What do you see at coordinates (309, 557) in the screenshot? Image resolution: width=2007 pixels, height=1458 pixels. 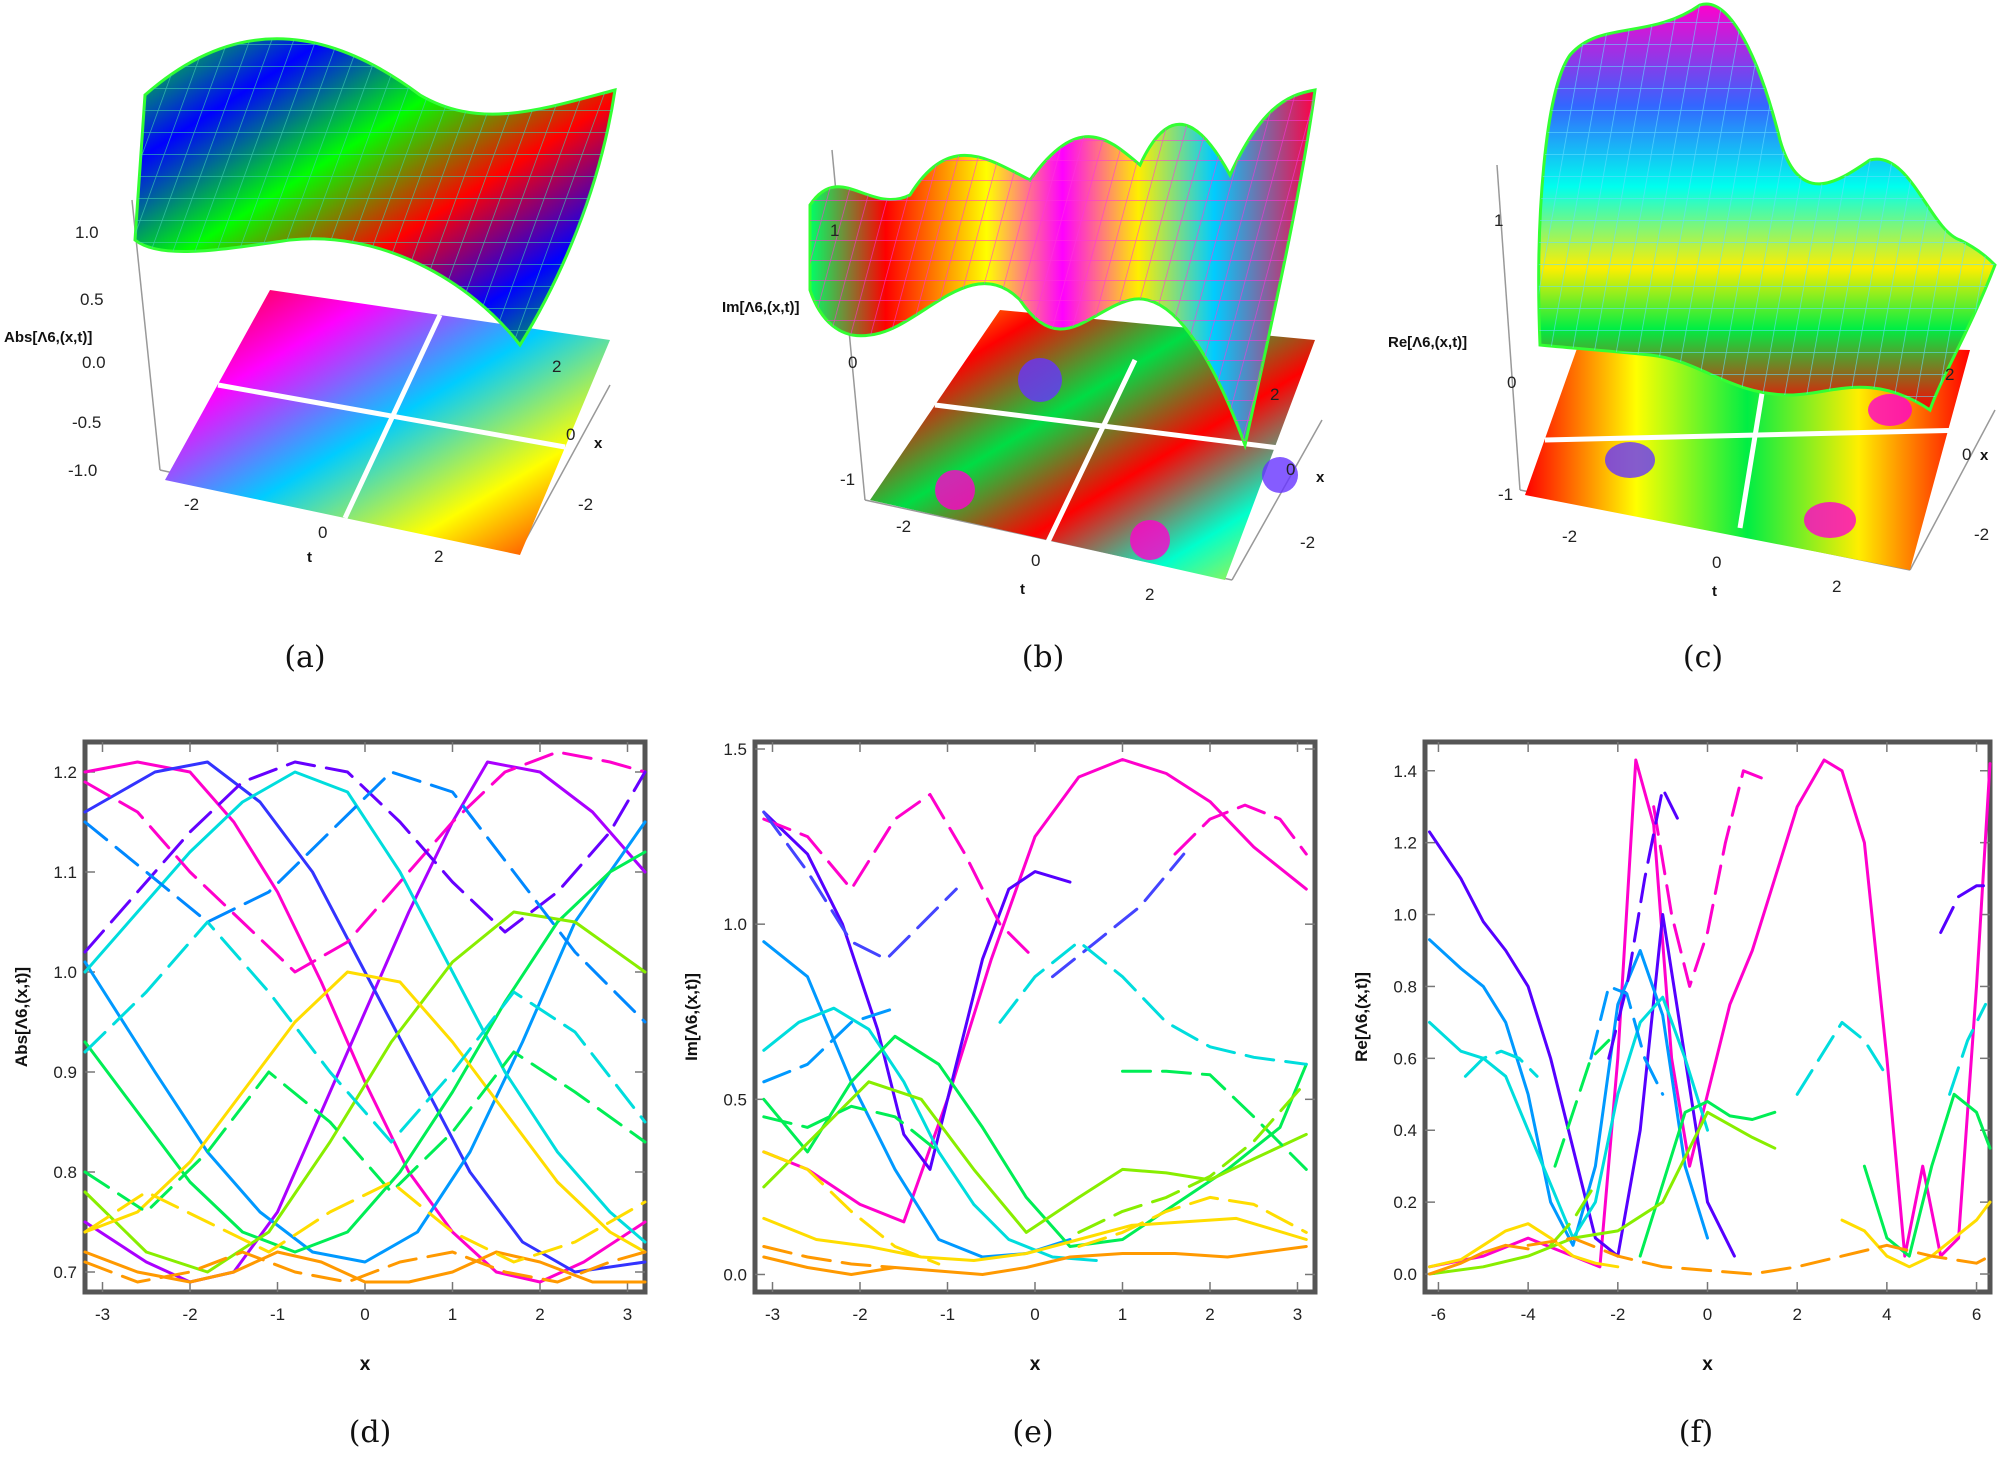 I see `panel-a-tlabel: t` at bounding box center [309, 557].